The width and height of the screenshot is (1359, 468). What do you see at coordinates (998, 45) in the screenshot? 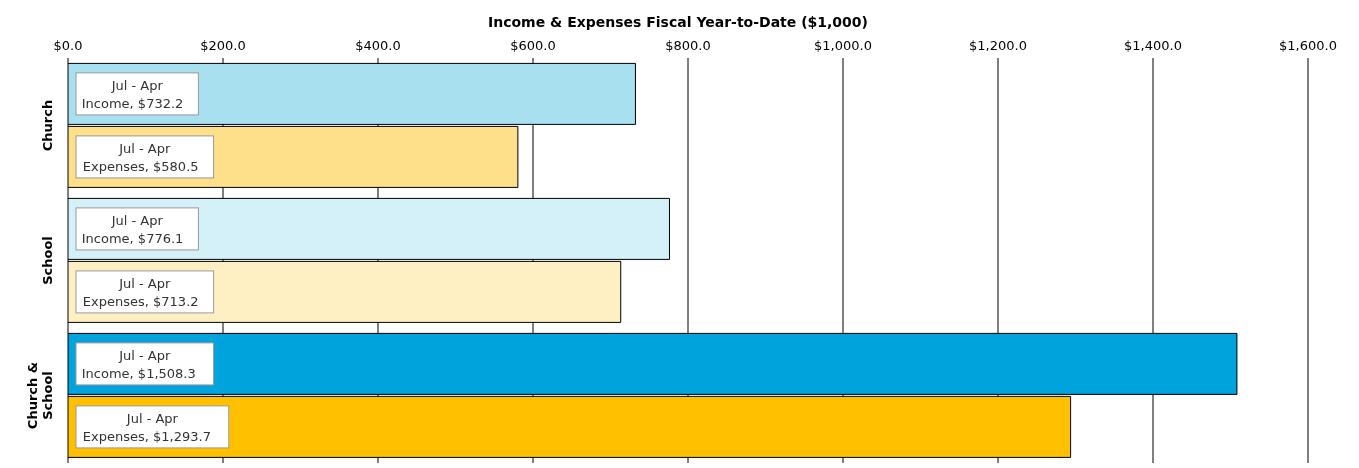
I see `x-tick-label: $1,200.0` at bounding box center [998, 45].